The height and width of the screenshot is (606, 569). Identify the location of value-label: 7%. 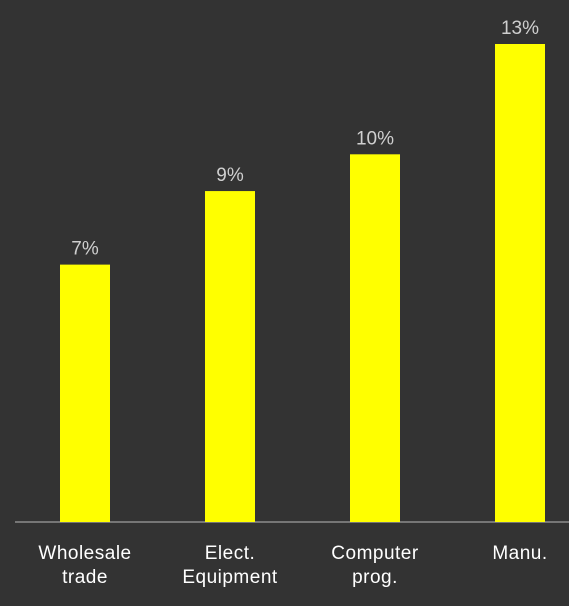
(85, 249).